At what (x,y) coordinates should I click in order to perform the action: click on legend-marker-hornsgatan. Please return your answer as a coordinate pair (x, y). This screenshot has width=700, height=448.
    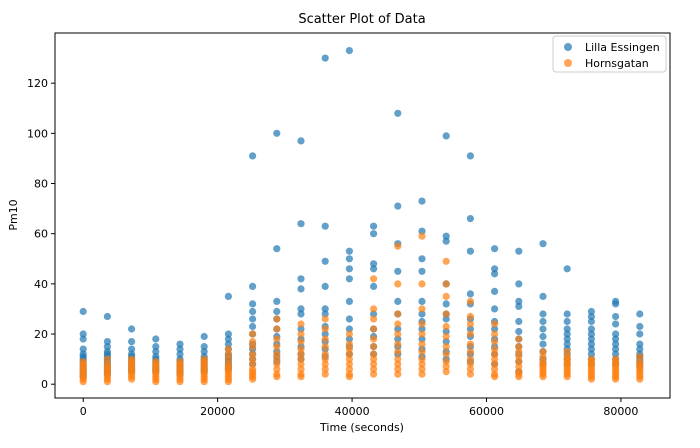
    Looking at the image, I should click on (568, 63).